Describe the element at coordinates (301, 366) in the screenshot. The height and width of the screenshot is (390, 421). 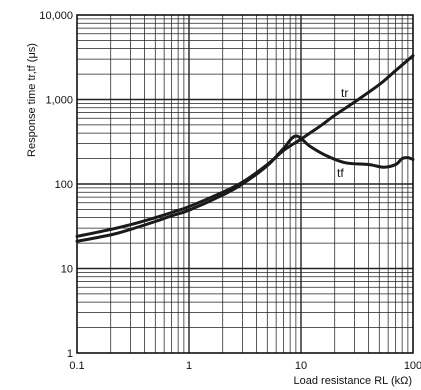
I see `x-tick-label: 10` at that location.